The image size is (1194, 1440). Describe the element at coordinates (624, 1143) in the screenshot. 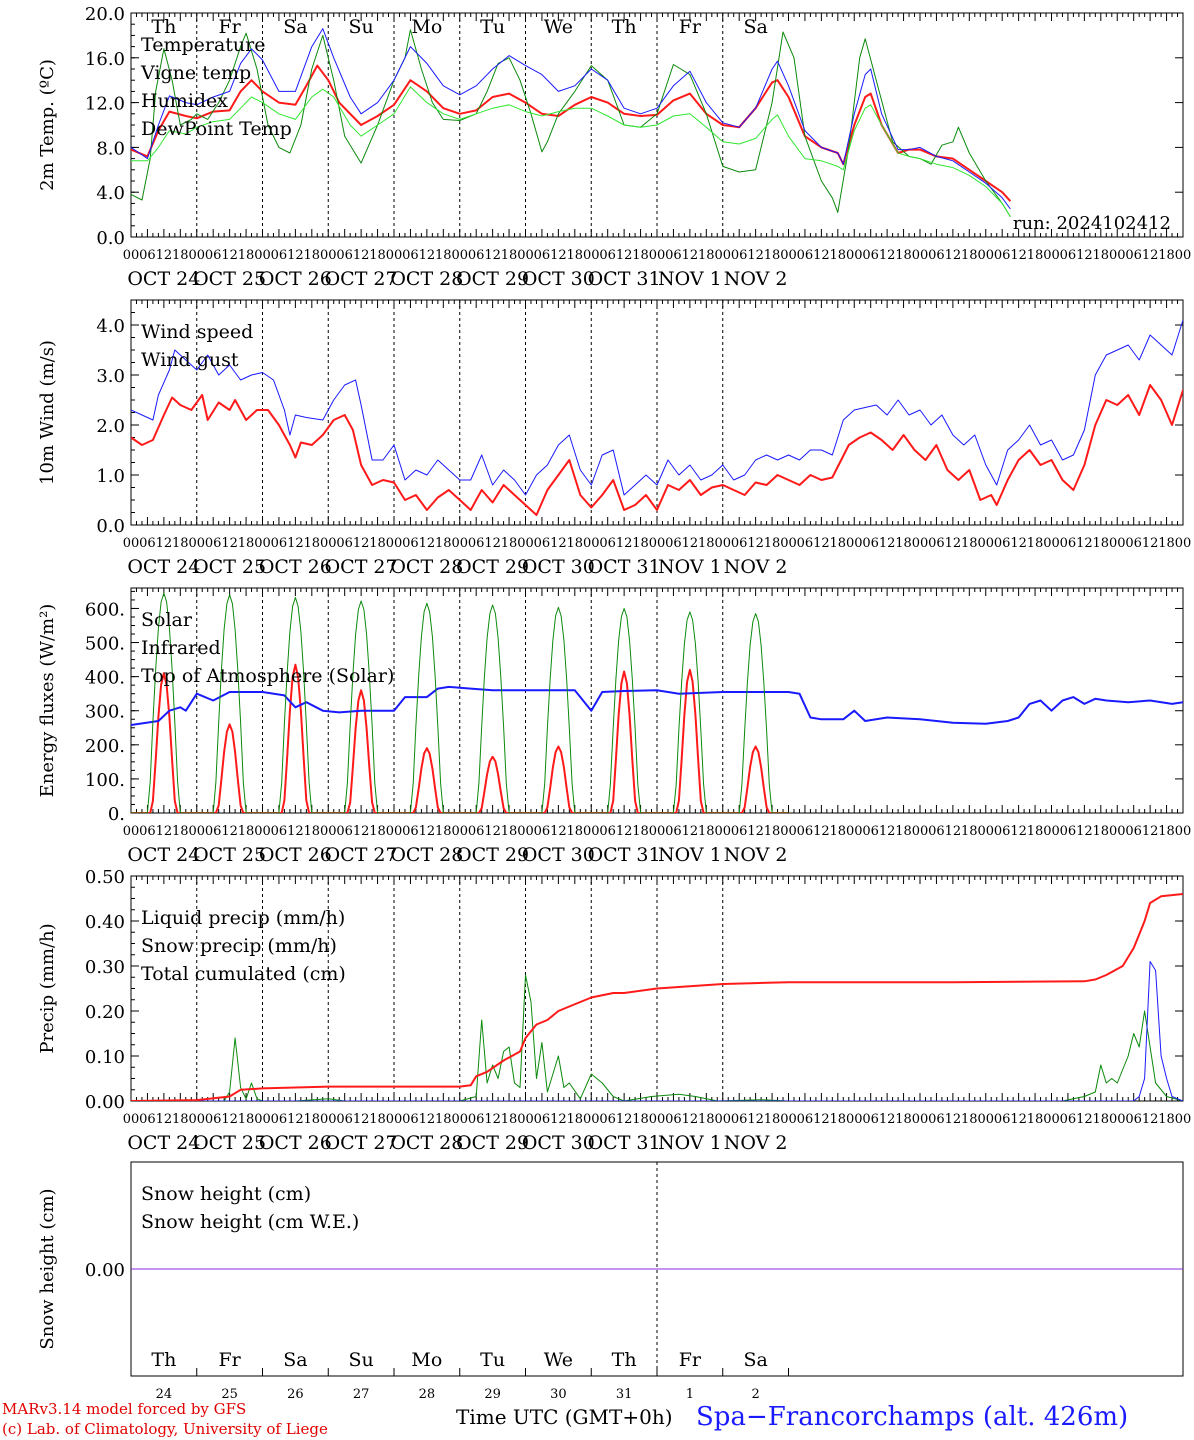

I see `date-label: OCT 31` at that location.